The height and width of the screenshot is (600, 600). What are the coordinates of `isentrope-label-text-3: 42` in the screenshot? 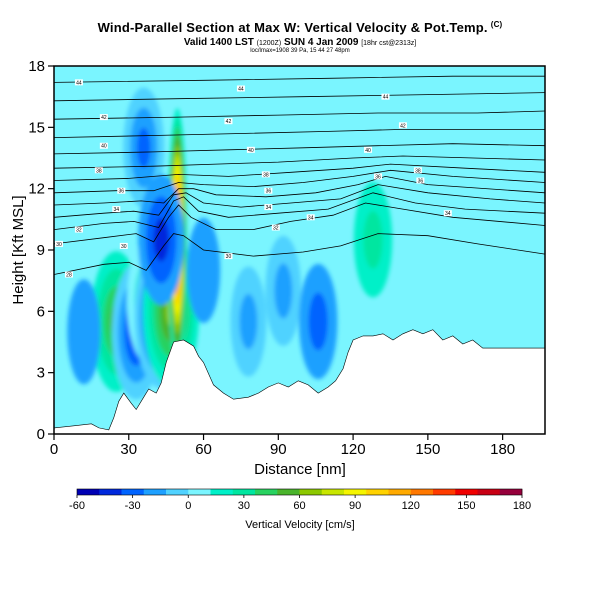 It's located at (104, 118).